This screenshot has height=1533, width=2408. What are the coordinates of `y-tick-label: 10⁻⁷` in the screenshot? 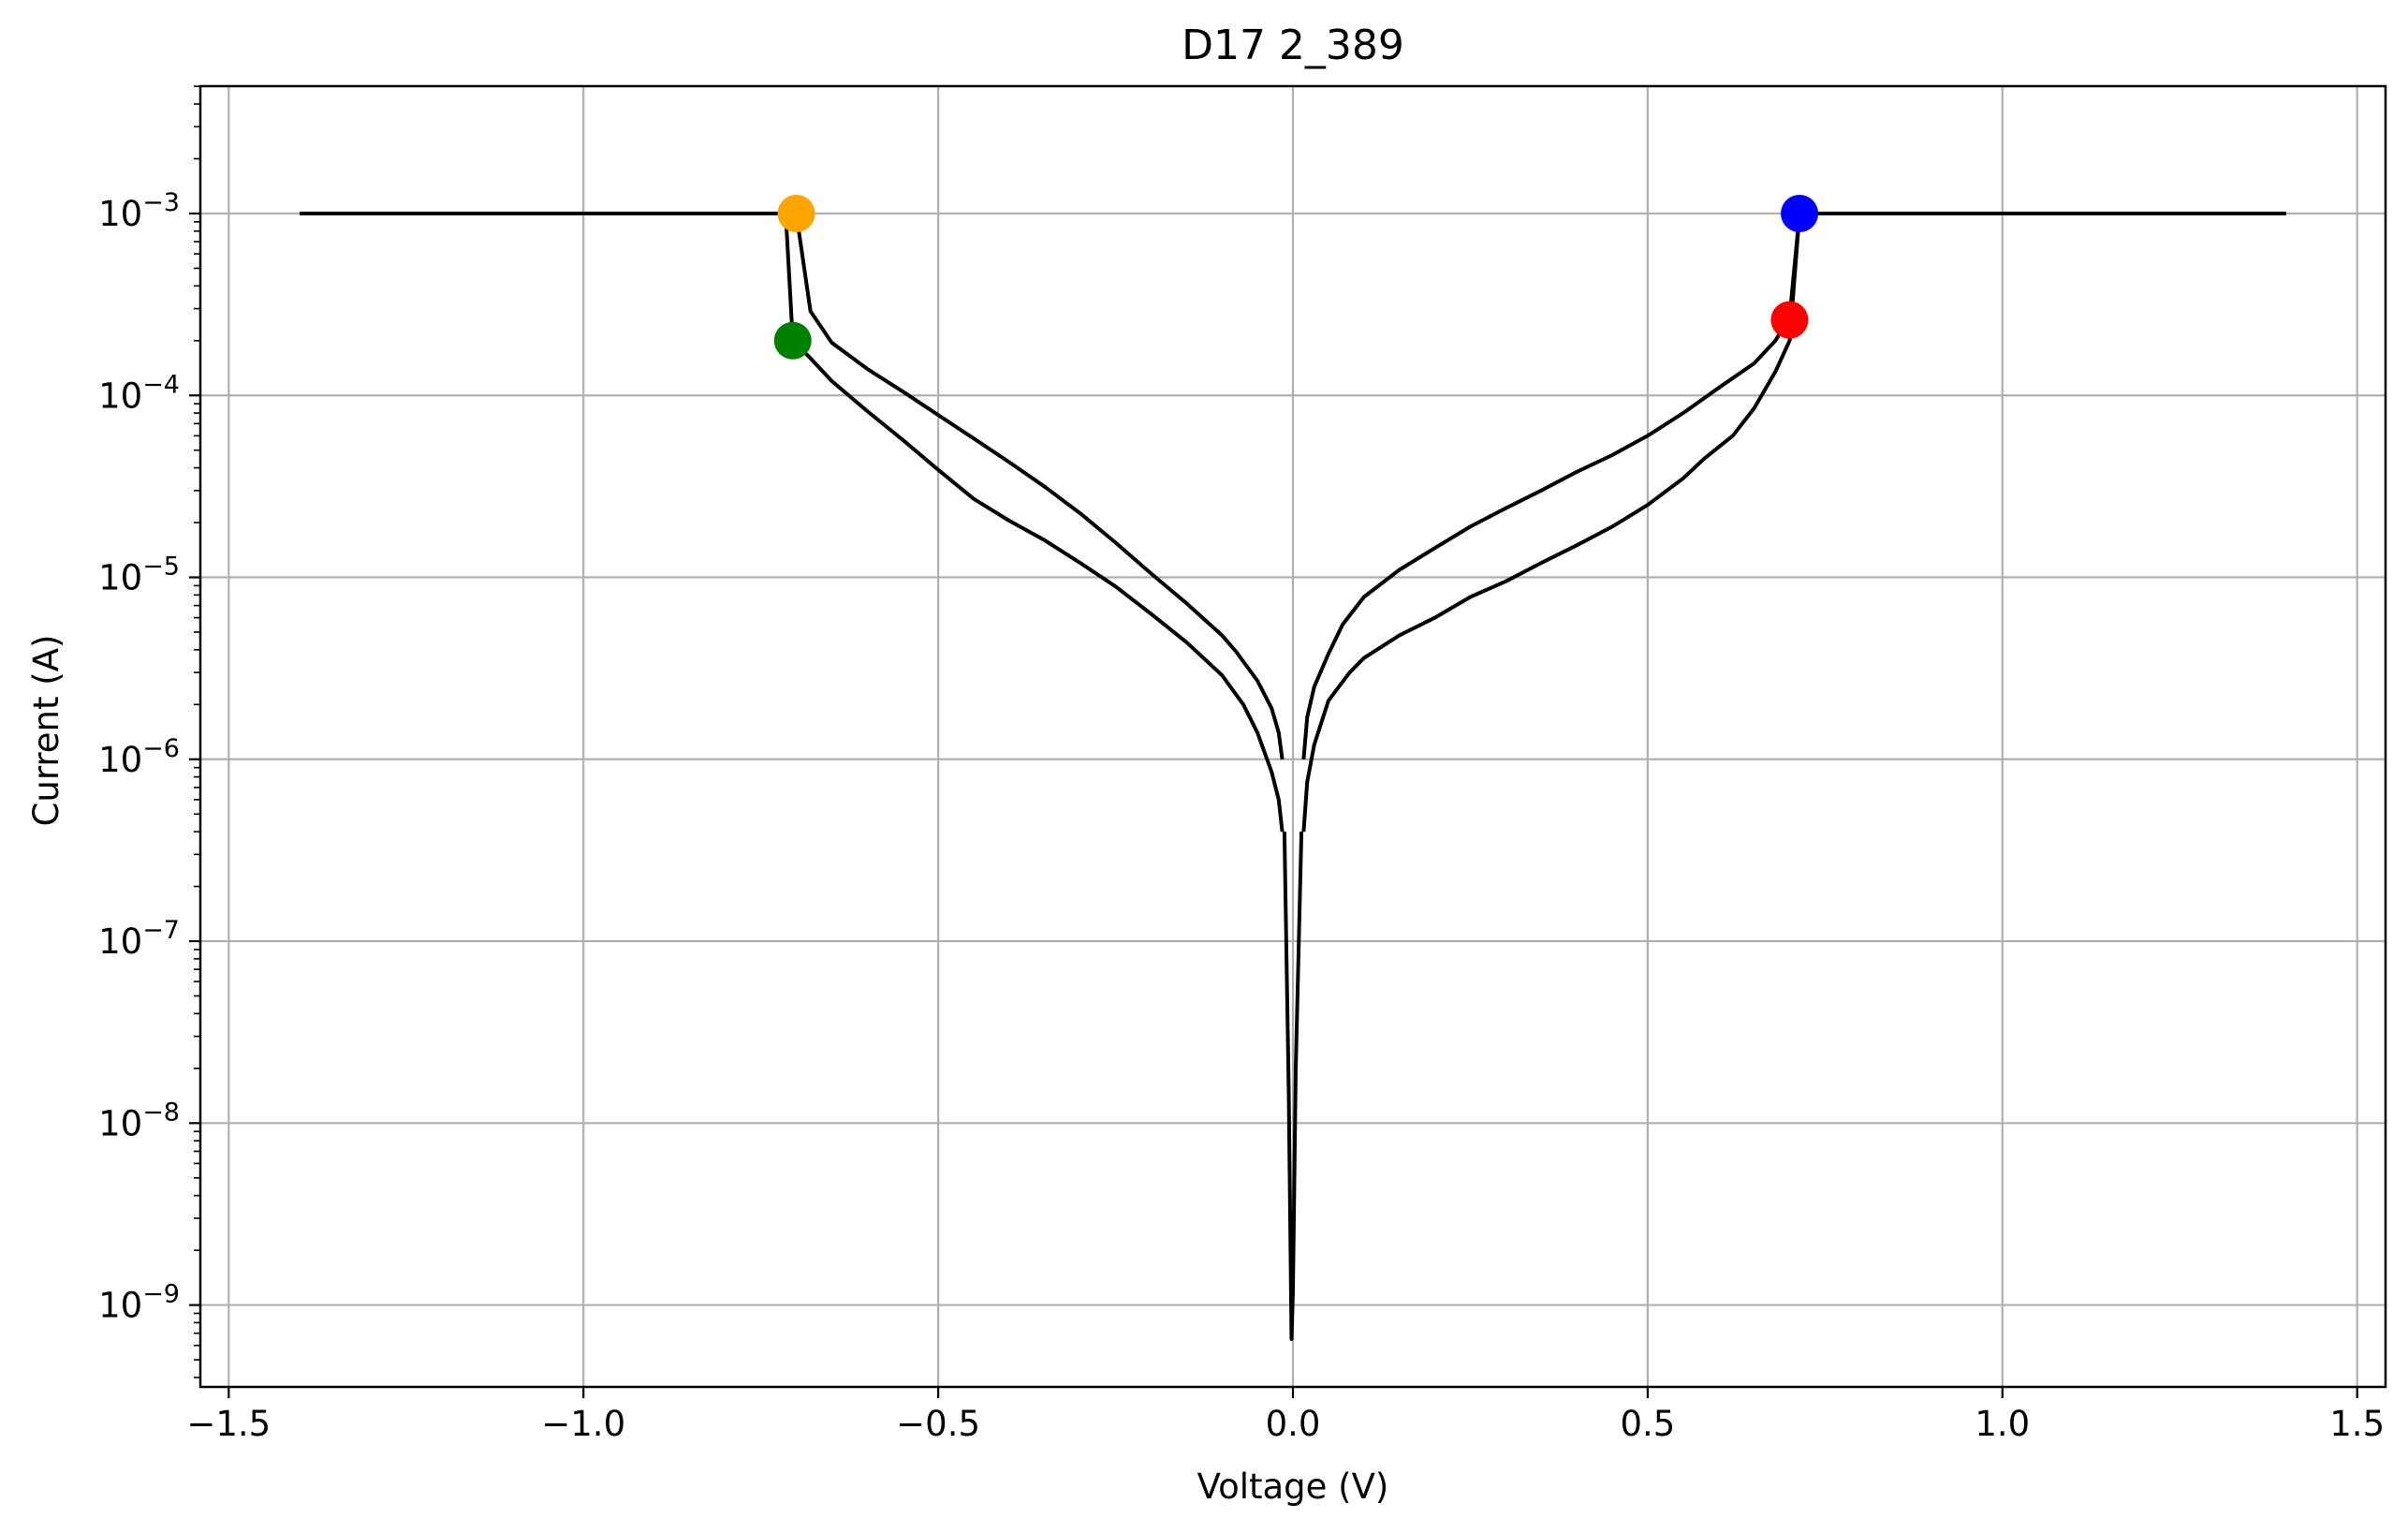 It's located at (139, 939).